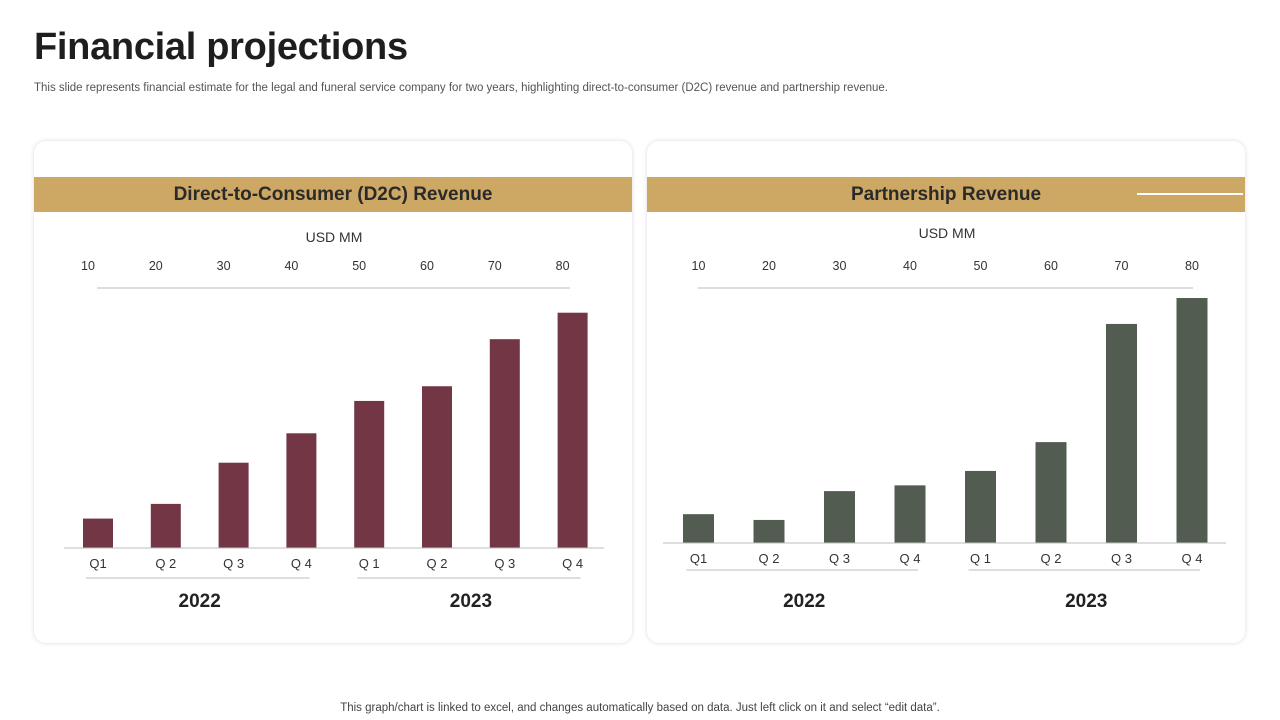  What do you see at coordinates (333, 194) in the screenshot?
I see `d2c-chart-title: Direct-to-Consumer (D2C) Revenue` at bounding box center [333, 194].